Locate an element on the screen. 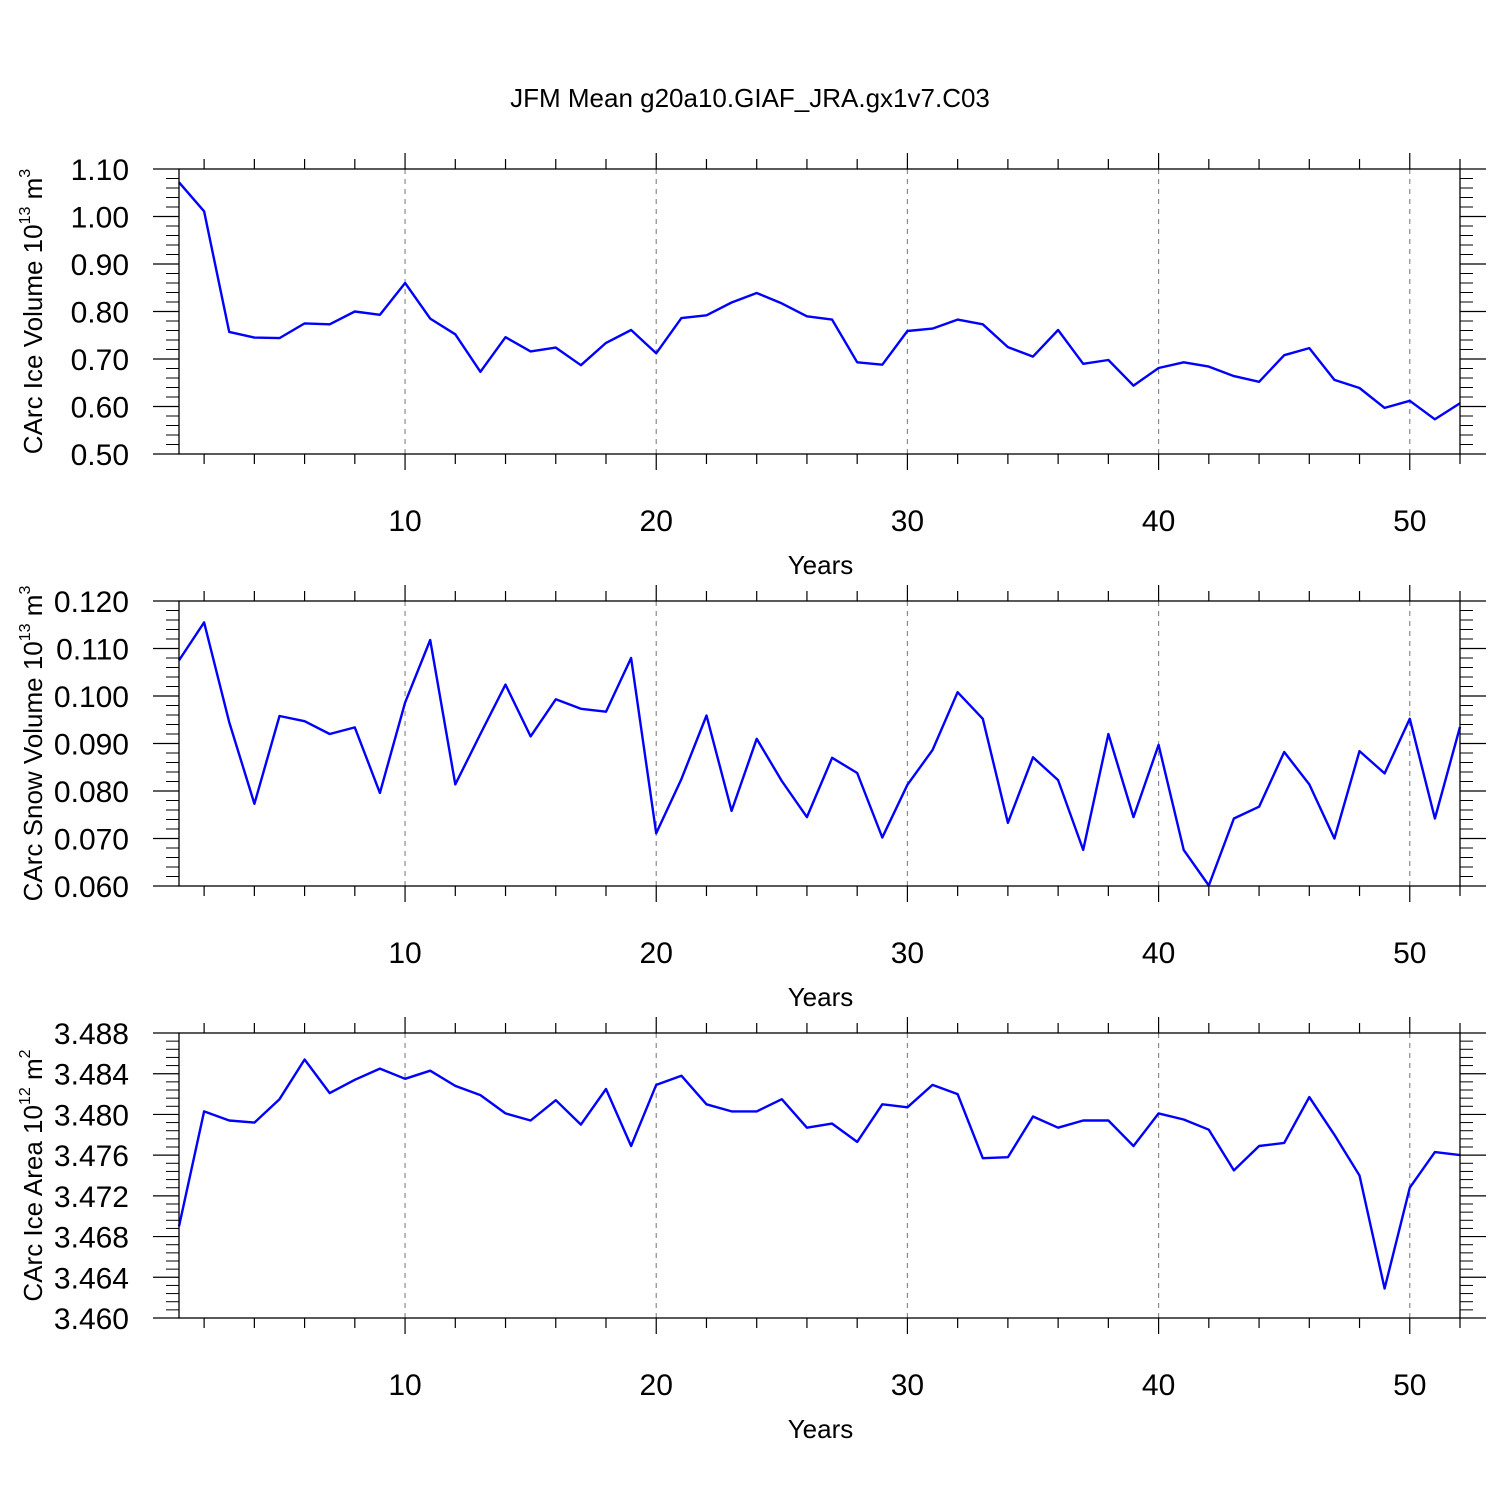  y-tick-label: 1.10 is located at coordinates (100, 170).